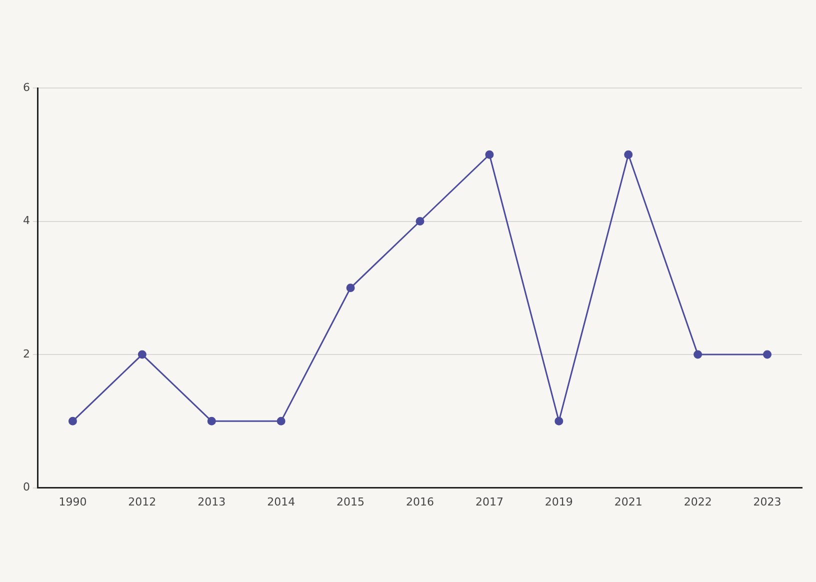 The image size is (816, 582). Describe the element at coordinates (558, 501) in the screenshot. I see `x-tick-label: 2019` at that location.